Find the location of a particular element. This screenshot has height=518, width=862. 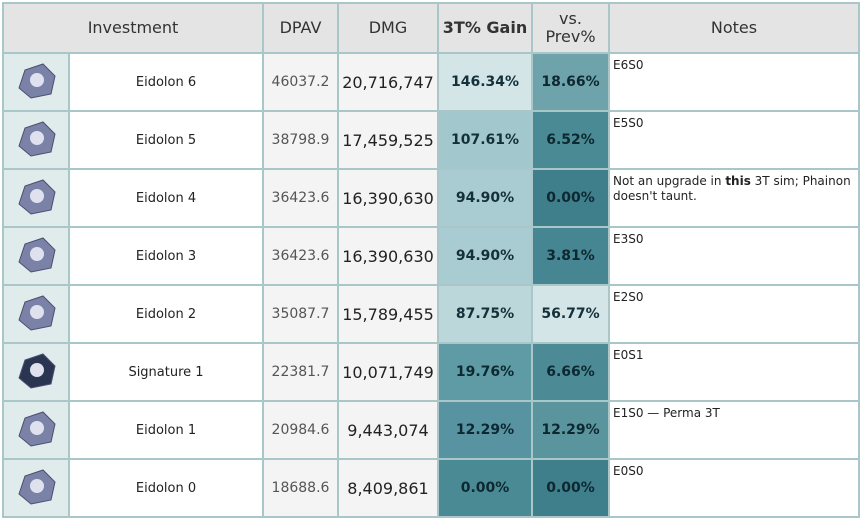

notes-text: E2S0 is located at coordinates (628, 297).